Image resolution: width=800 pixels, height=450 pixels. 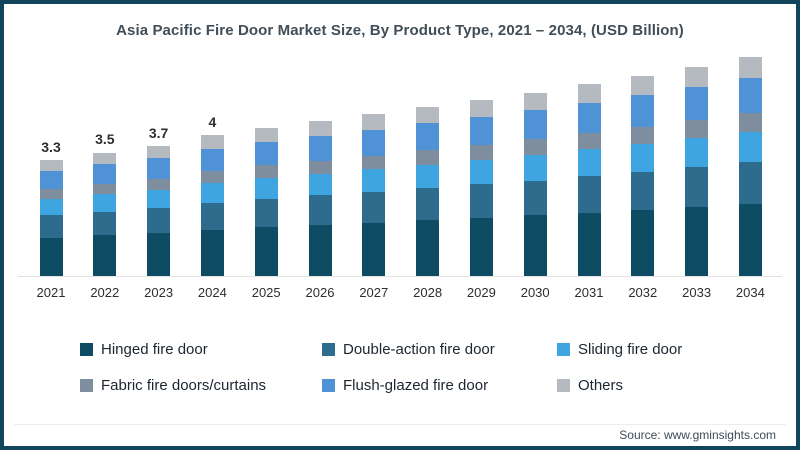 I want to click on bar-2031, so click(x=589, y=180).